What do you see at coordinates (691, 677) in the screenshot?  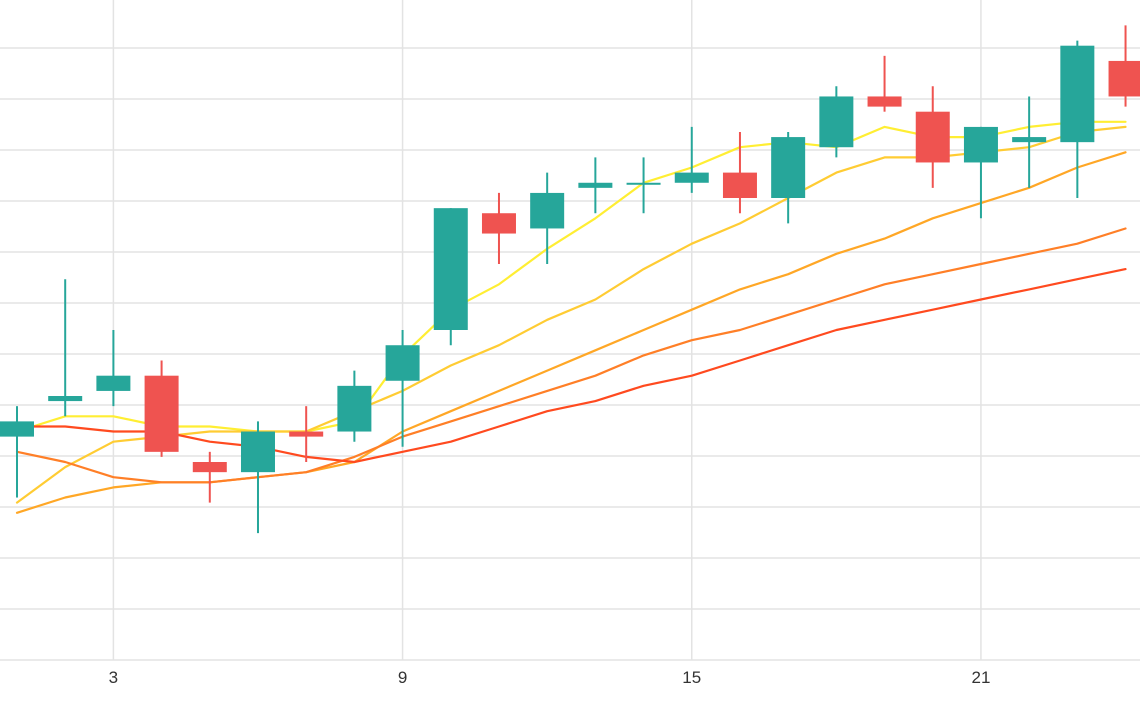 I see `x-tick-label: 15` at bounding box center [691, 677].